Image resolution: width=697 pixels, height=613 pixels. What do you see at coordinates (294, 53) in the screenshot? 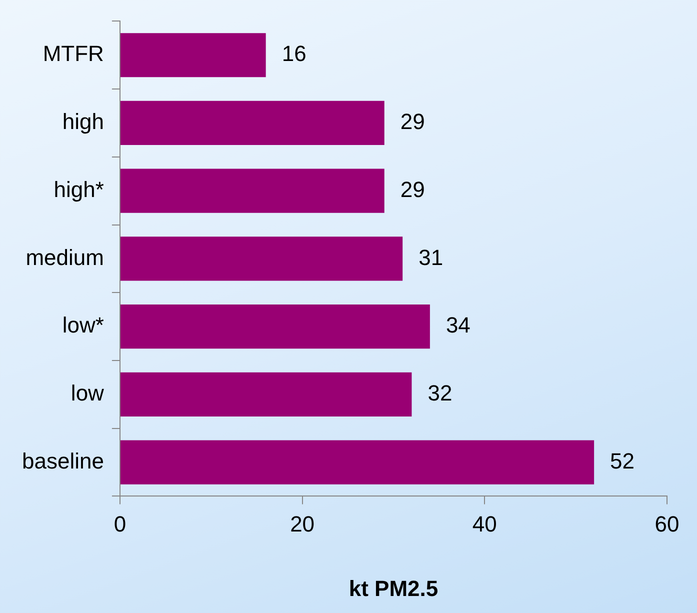
I see `data-label: 16` at bounding box center [294, 53].